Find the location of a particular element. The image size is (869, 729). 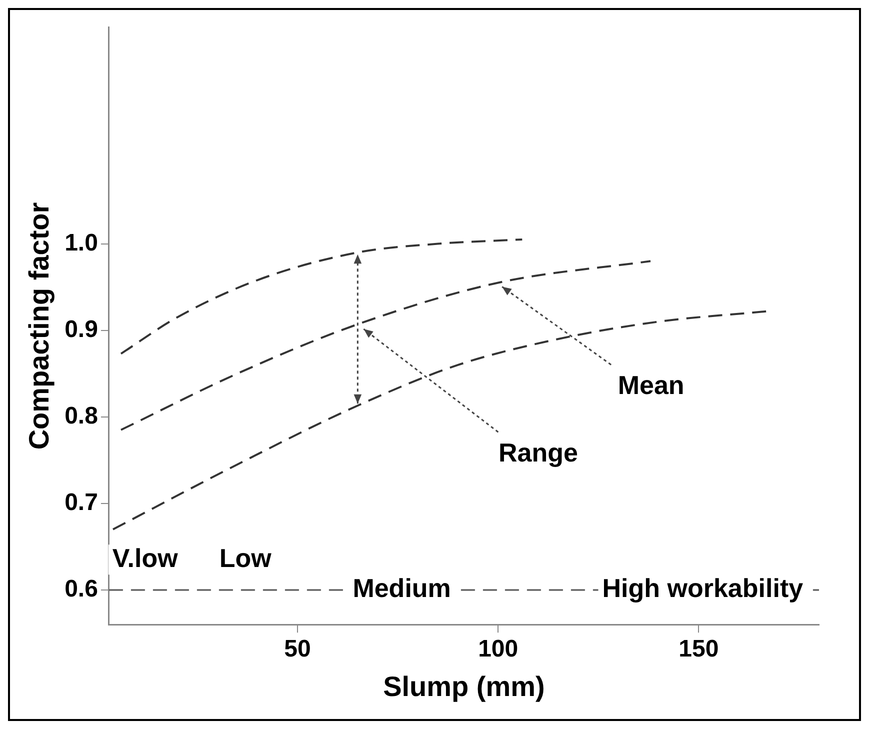

x-tick-label: 100 is located at coordinates (498, 649).